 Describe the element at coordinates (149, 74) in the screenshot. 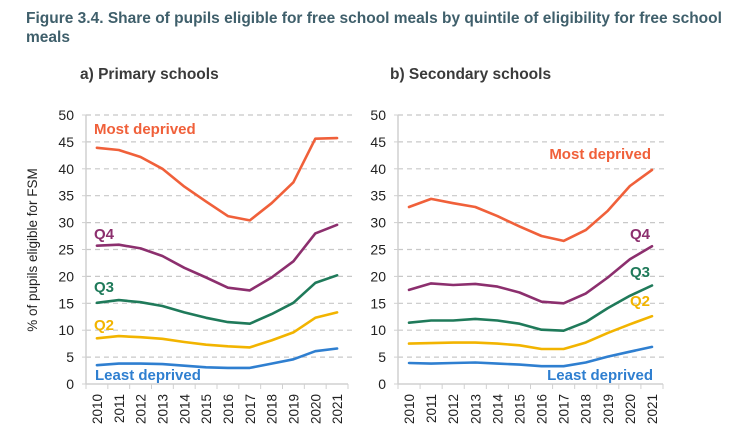

I see `panel-title-primary: a) Primary schools` at that location.